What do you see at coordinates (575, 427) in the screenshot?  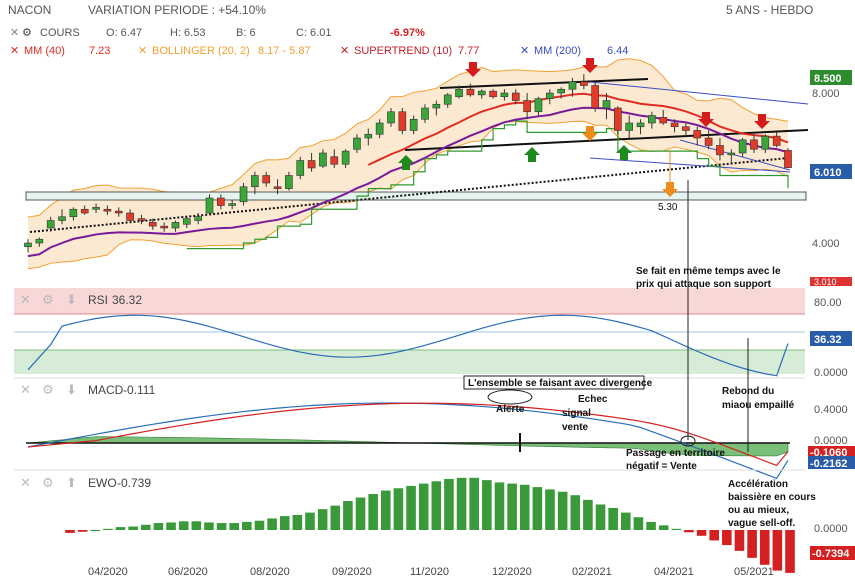 I see `signal-note-line2: vente` at bounding box center [575, 427].